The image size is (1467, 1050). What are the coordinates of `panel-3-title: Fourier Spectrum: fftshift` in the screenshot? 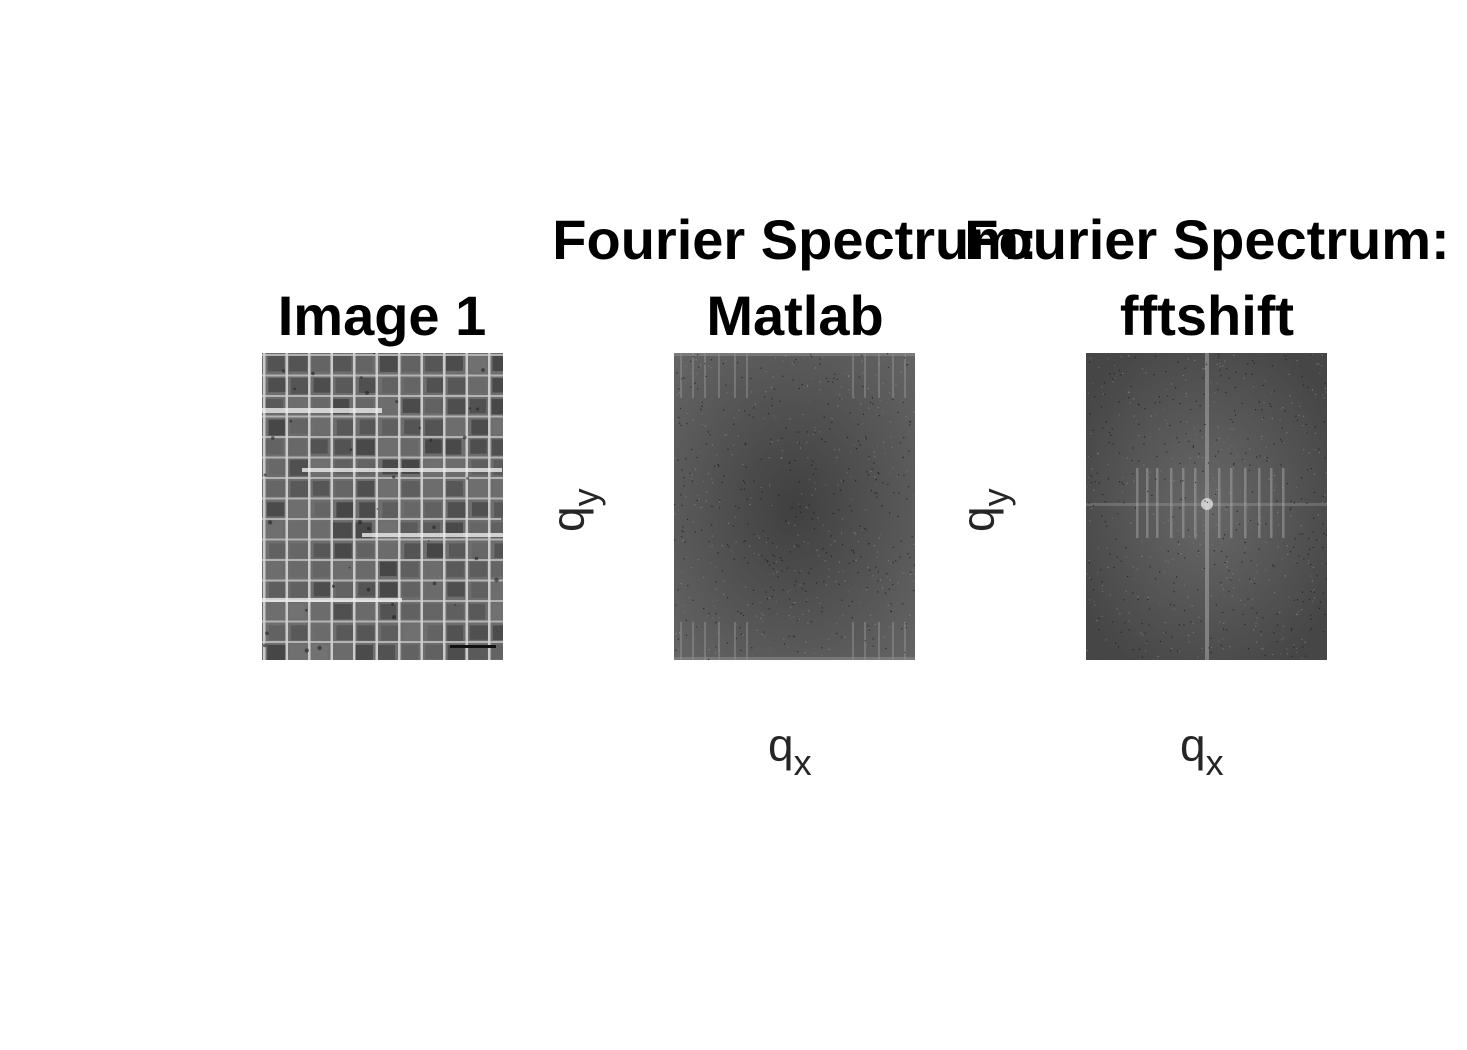 It's located at (1206, 278).